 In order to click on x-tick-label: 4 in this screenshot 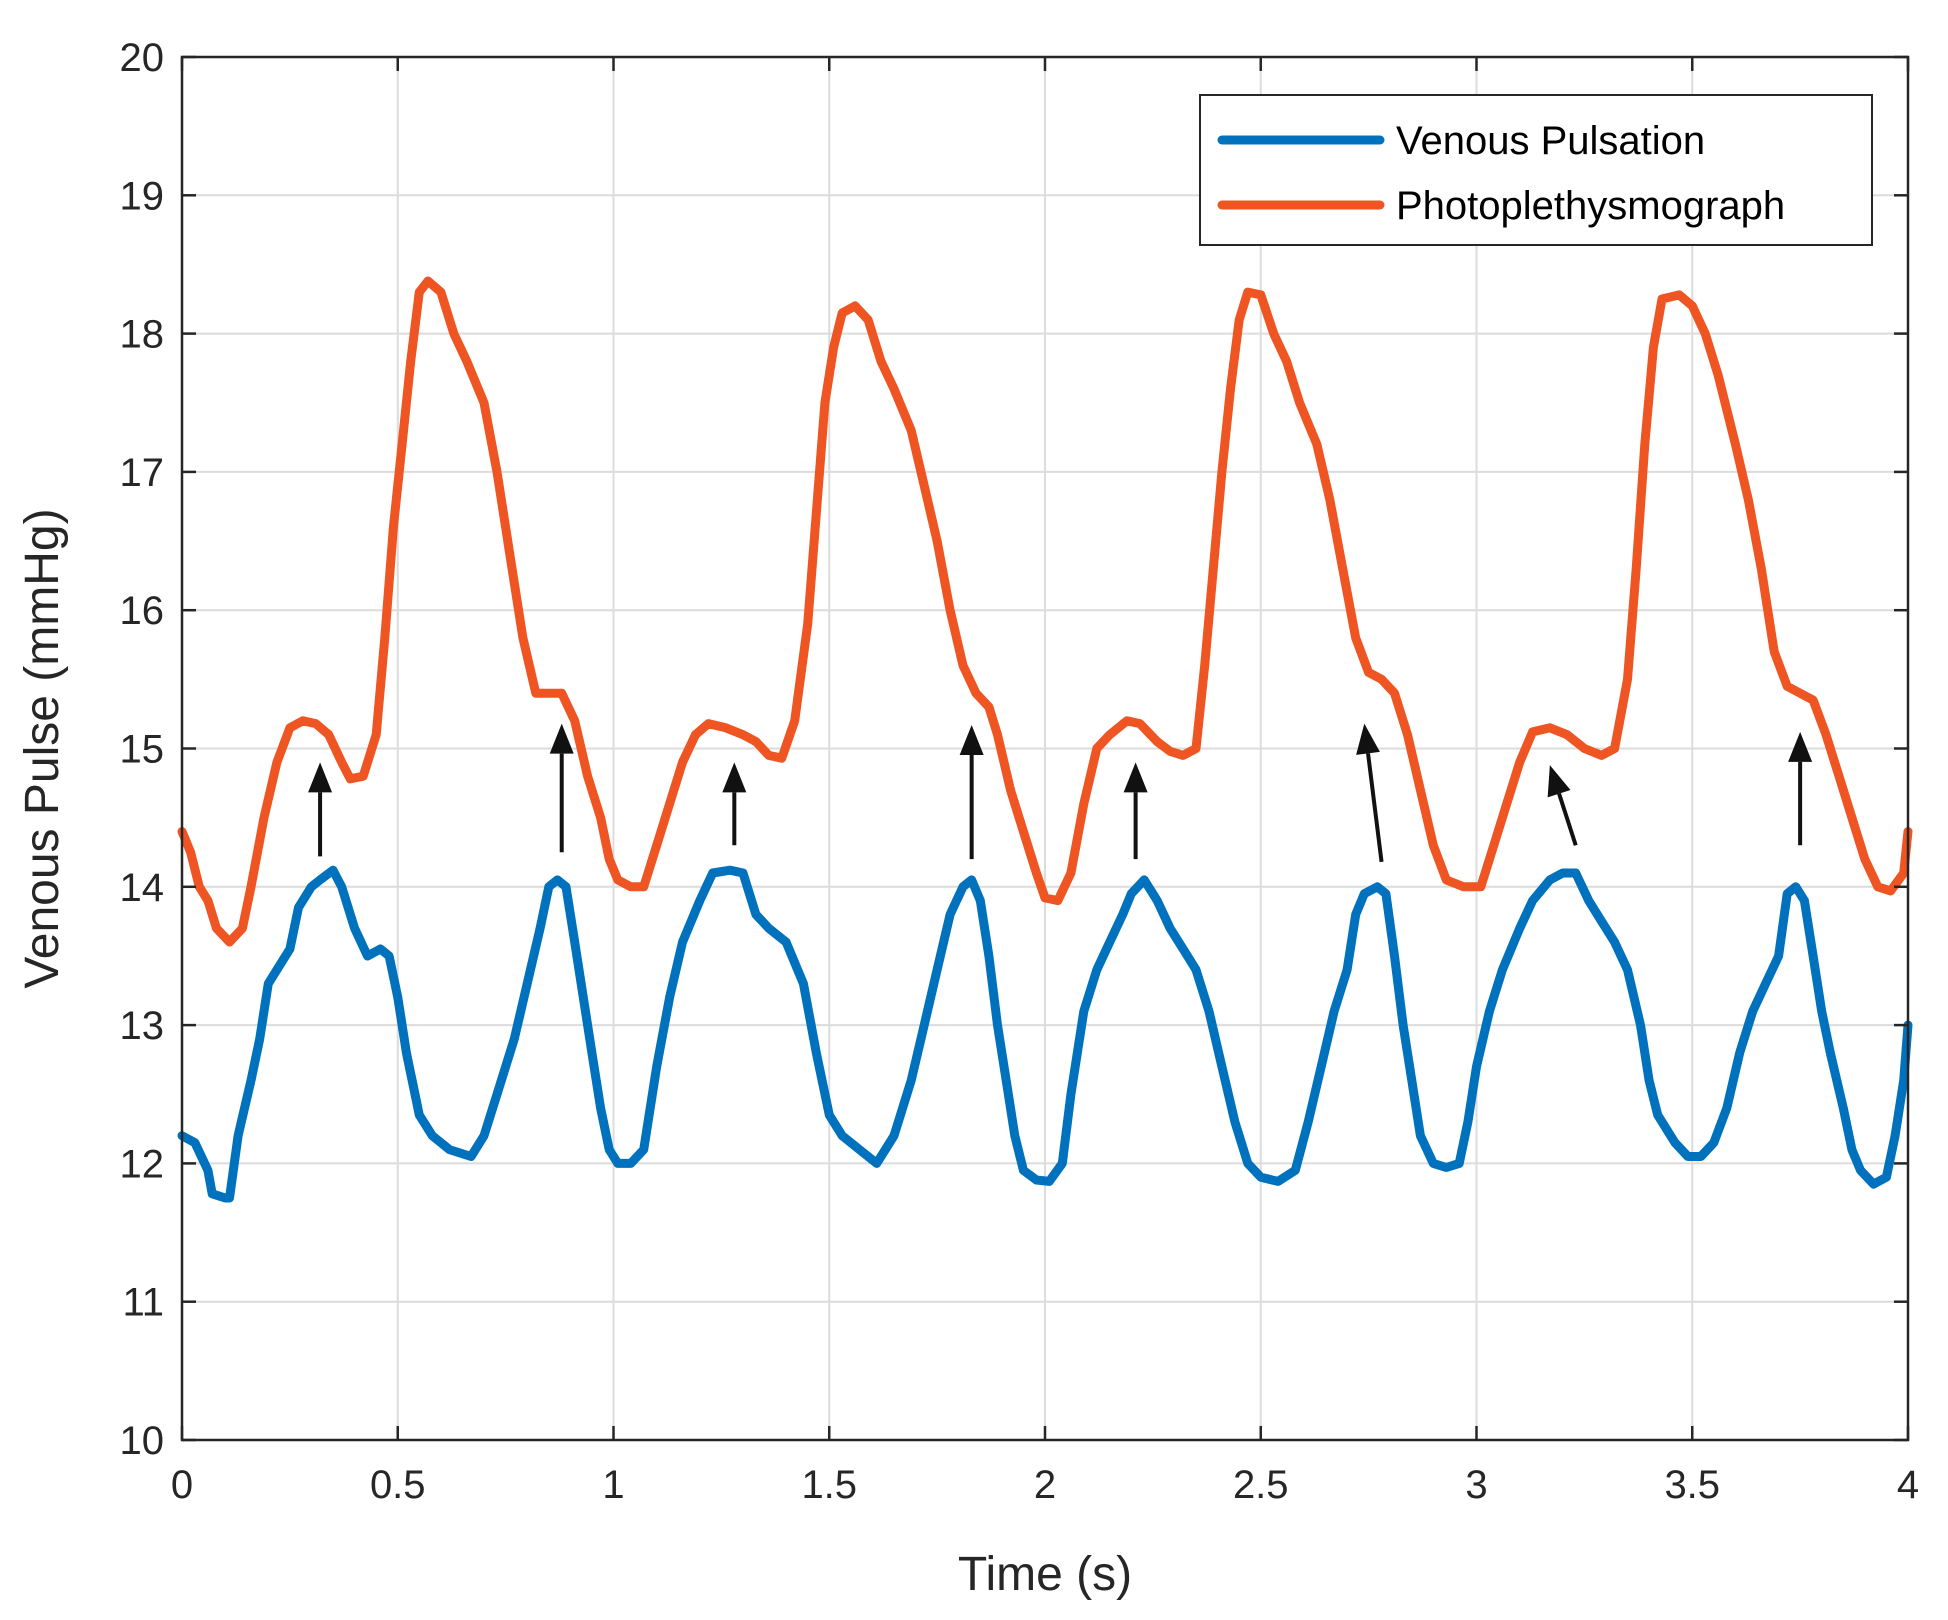, I will do `click(1908, 1485)`.